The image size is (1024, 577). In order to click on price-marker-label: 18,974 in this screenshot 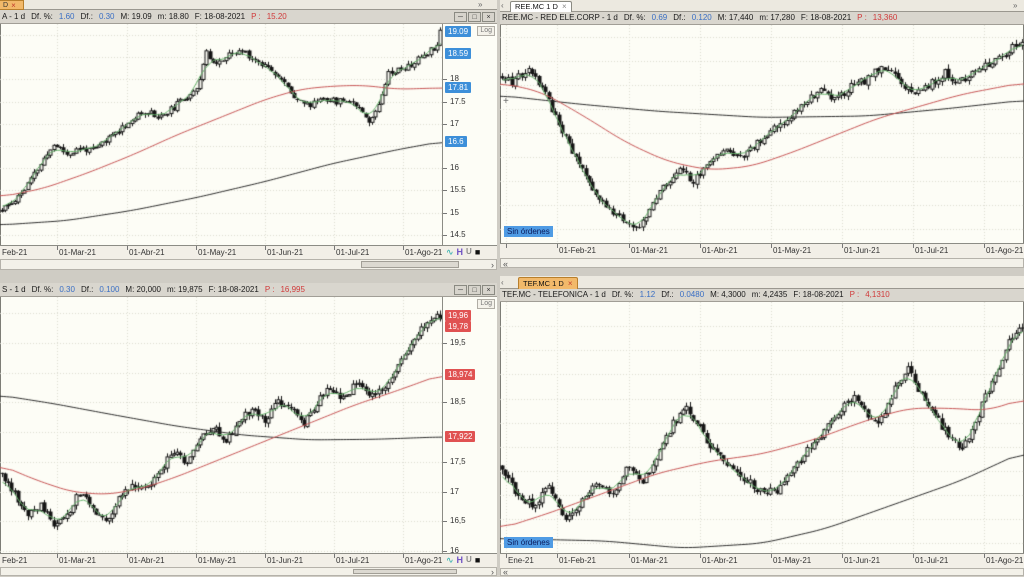, I will do `click(460, 374)`.